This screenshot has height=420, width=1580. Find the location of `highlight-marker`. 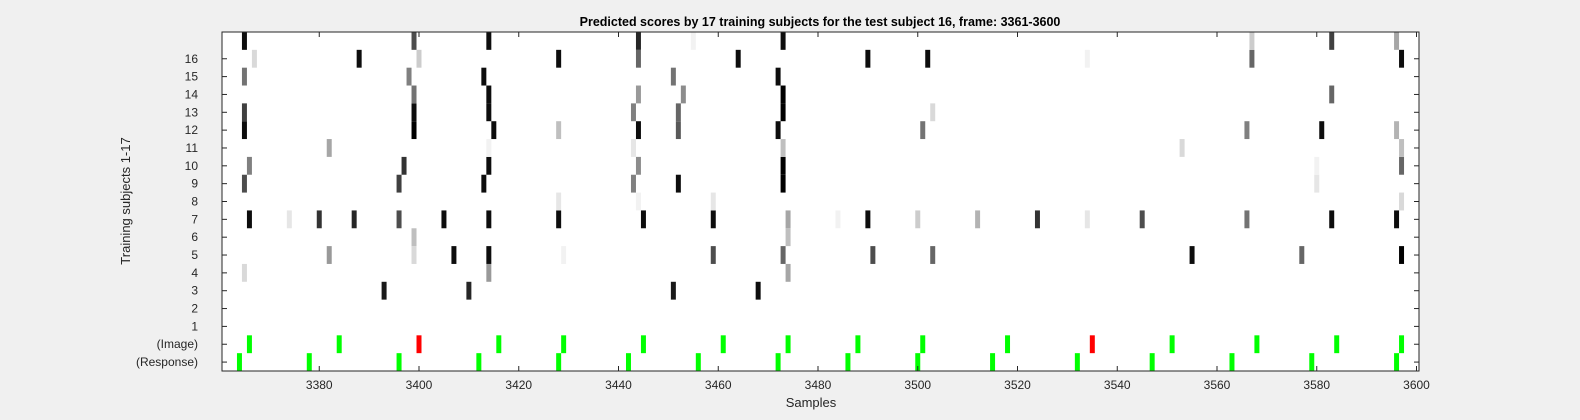

highlight-marker is located at coordinates (419, 344).